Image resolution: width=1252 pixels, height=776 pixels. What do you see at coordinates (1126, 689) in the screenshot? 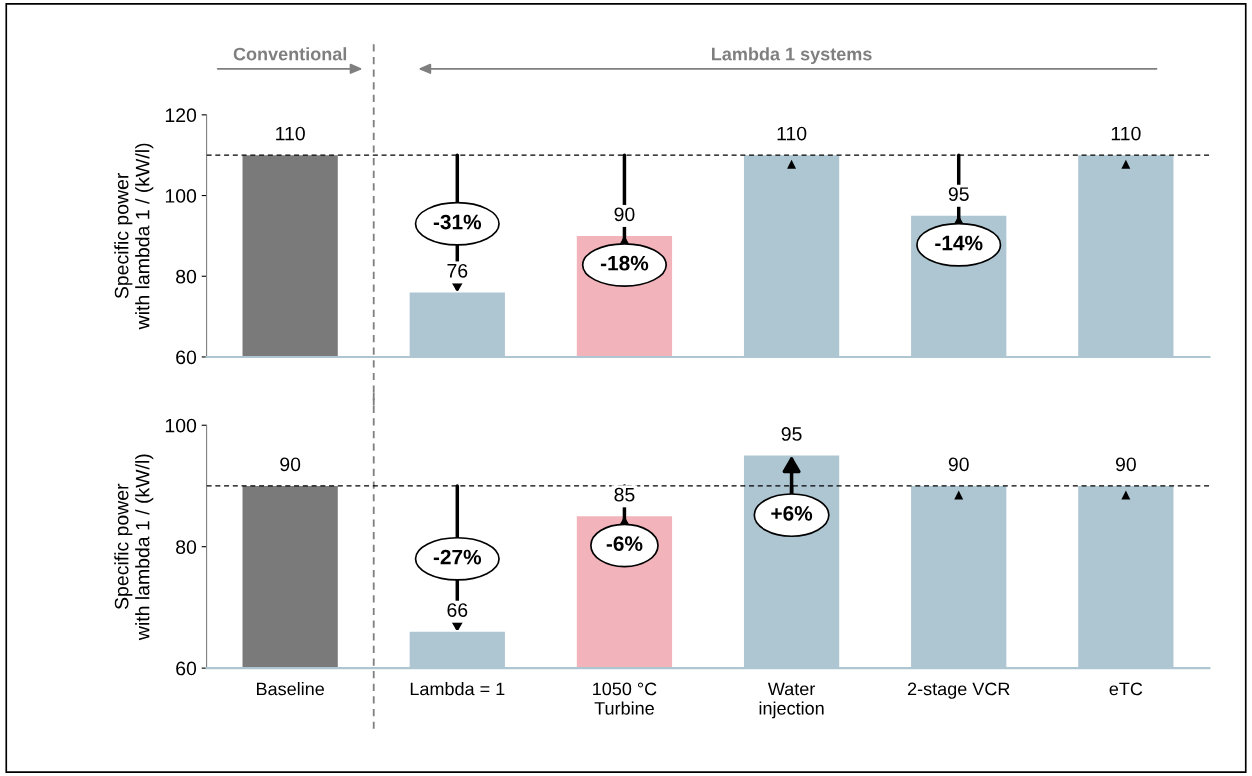
I see `x-tick-label: eTC` at bounding box center [1126, 689].